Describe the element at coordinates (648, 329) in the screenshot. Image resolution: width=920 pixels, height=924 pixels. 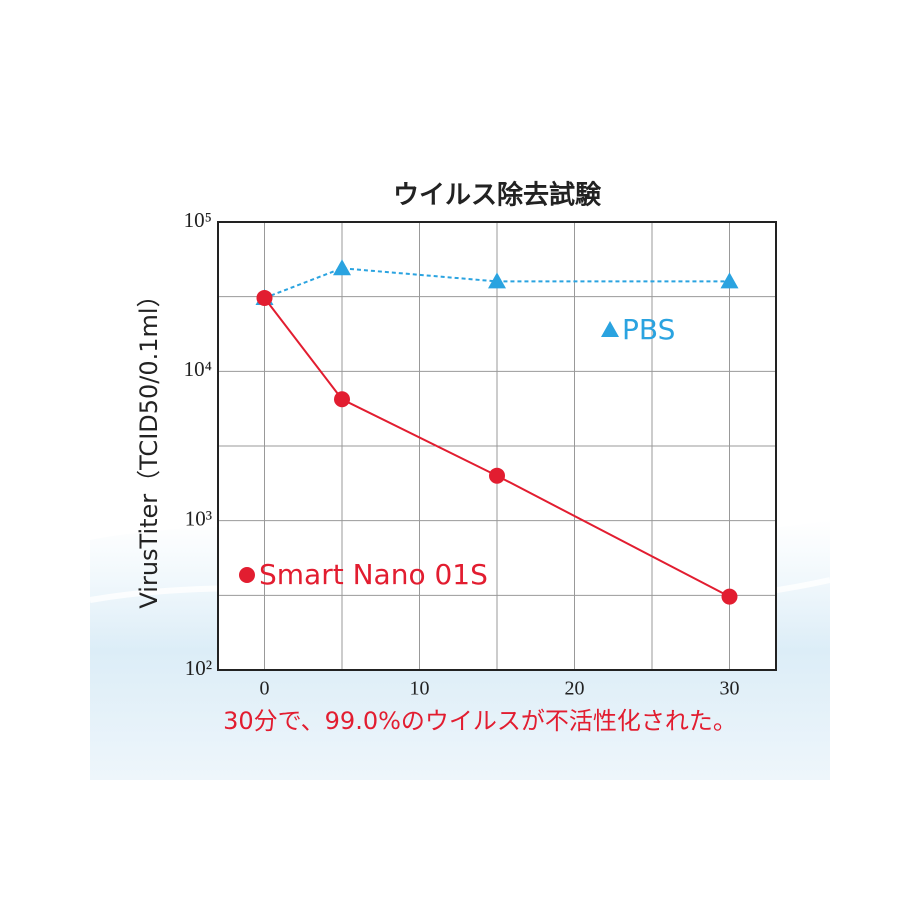
I see `legend-label: PBS` at that location.